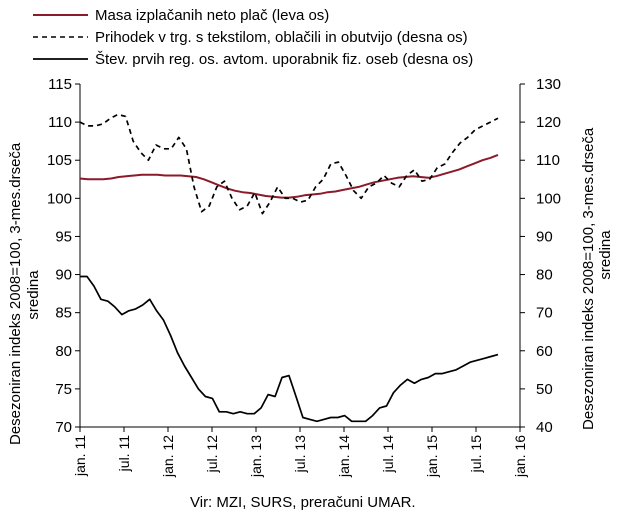 This screenshot has height=516, width=619. Describe the element at coordinates (544, 351) in the screenshot. I see `right-tick-label: 60` at that location.